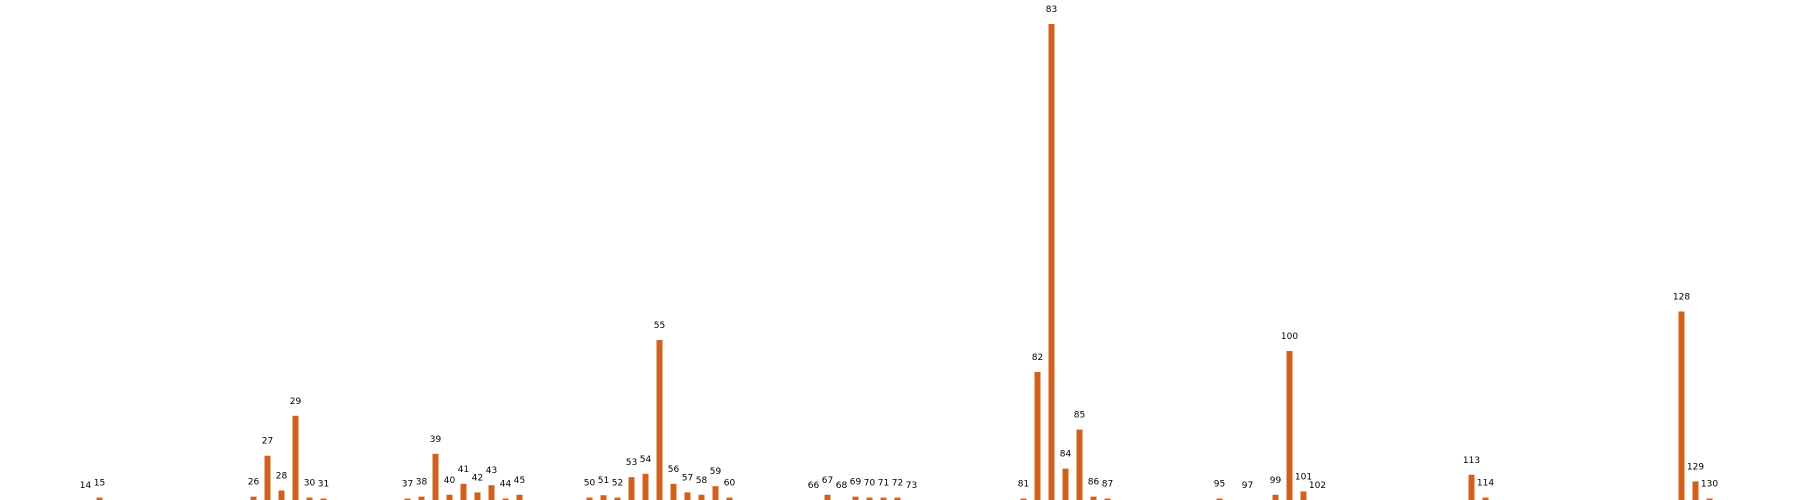  Describe the element at coordinates (856, 483) in the screenshot. I see `bar-label-69: 69` at that location.